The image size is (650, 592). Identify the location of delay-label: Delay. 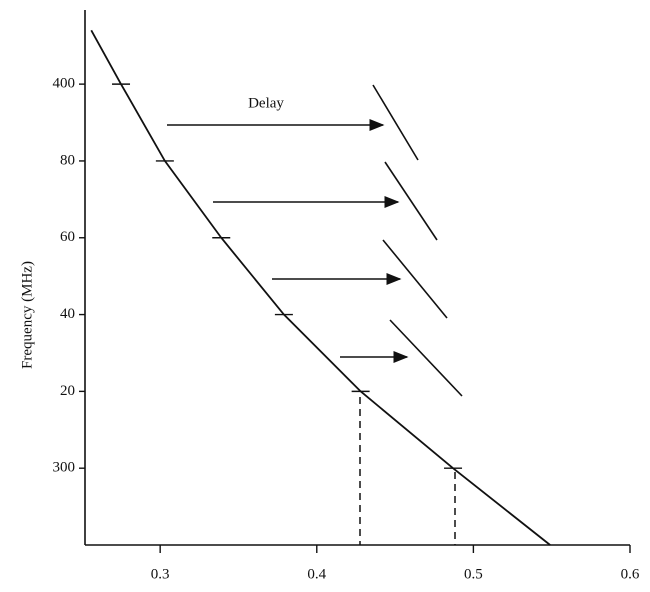
(266, 103).